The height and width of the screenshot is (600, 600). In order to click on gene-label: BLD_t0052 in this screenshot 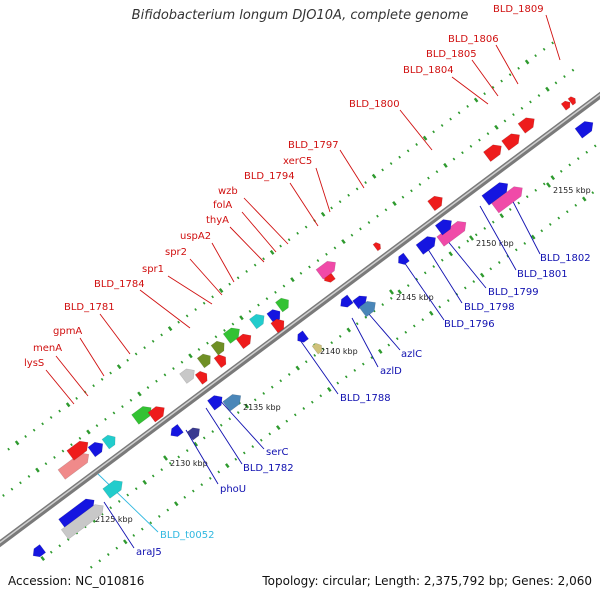, I will do `click(187, 535)`.